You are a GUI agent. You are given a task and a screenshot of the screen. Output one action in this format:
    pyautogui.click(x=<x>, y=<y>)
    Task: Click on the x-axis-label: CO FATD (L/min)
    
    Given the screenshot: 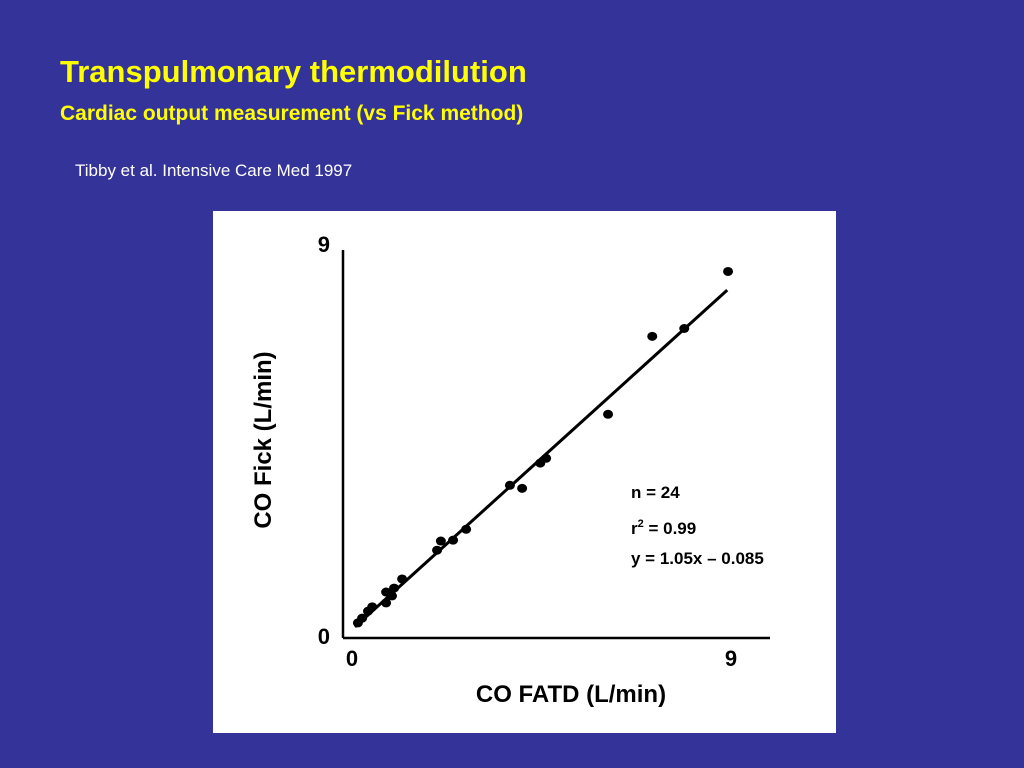 What is the action you would take?
    pyautogui.click(x=571, y=694)
    